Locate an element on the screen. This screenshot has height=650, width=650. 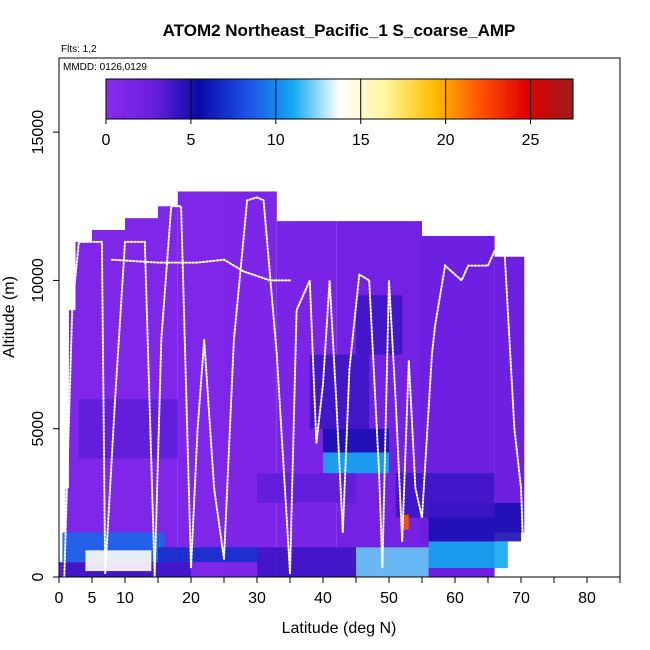
y-tick-label: 10000 is located at coordinates (38, 280).